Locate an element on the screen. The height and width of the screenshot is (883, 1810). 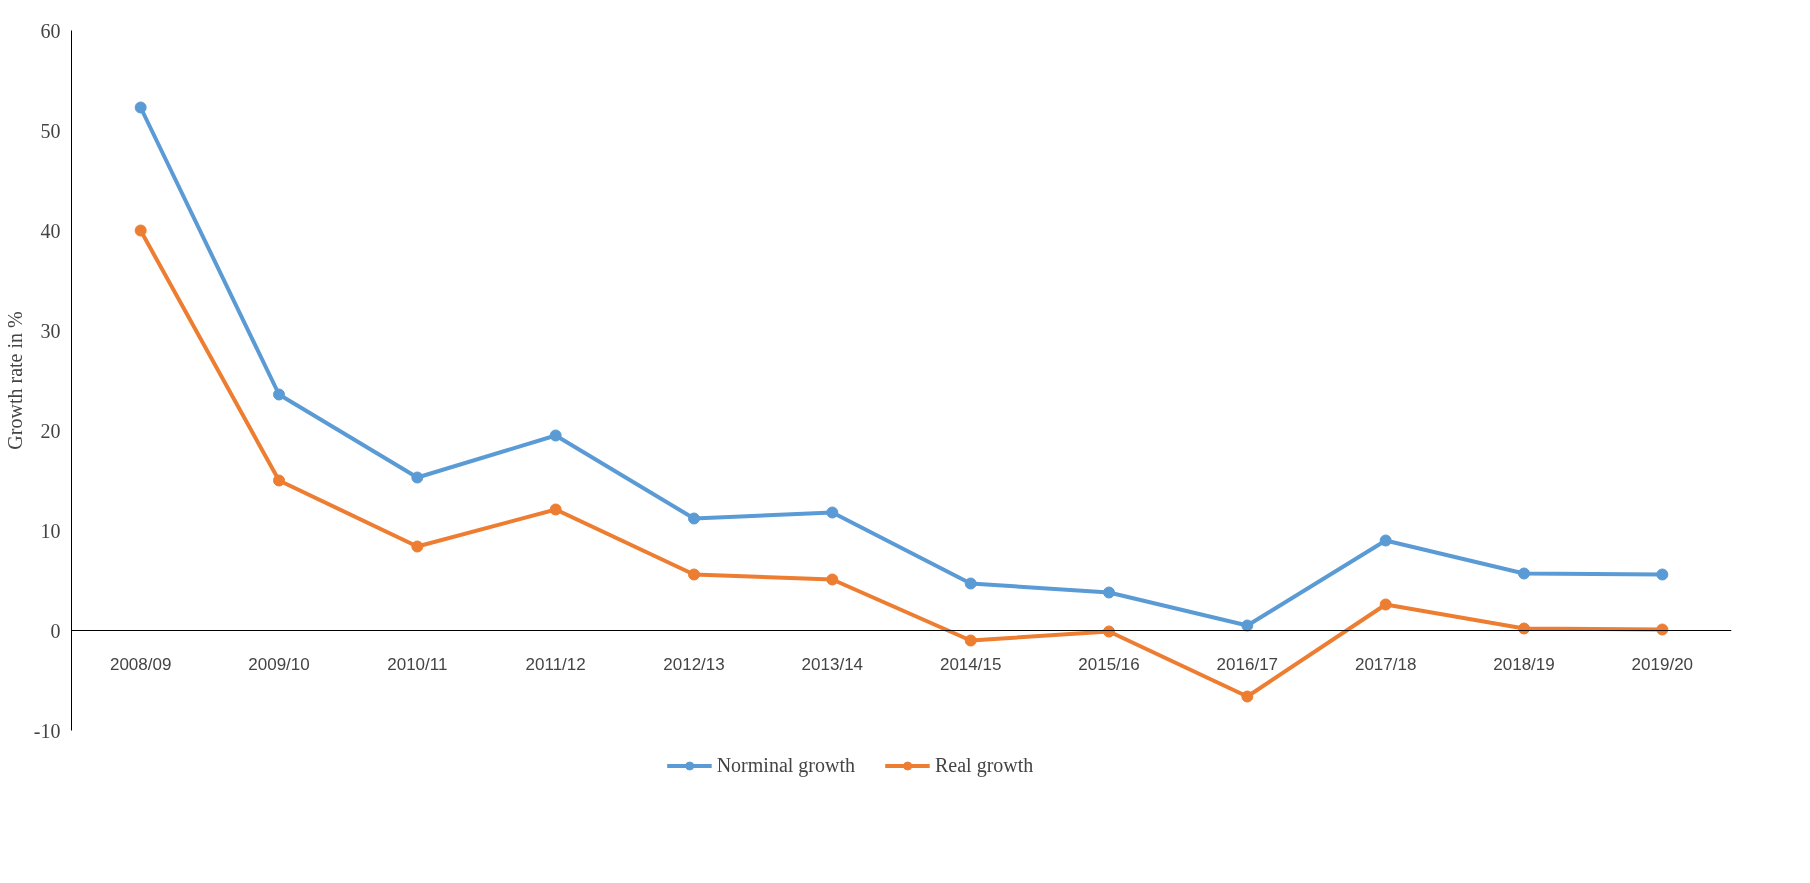
x-tick-label: 2013/14 is located at coordinates (832, 664).